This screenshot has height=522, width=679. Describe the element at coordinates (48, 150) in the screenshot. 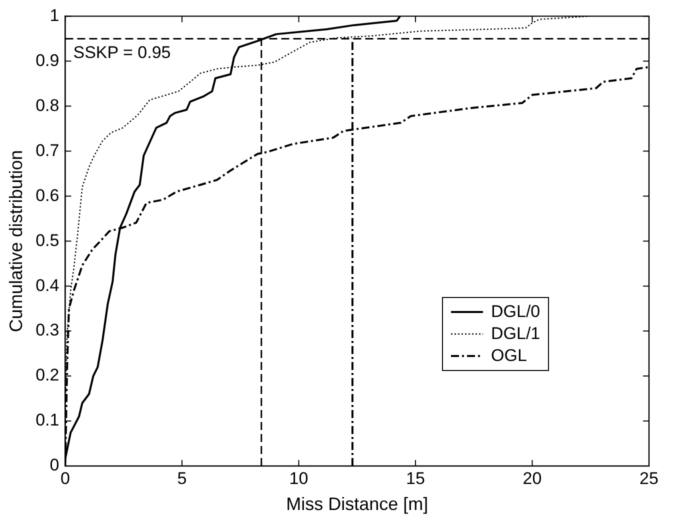

I see `y-tick-label: 0.7` at that location.